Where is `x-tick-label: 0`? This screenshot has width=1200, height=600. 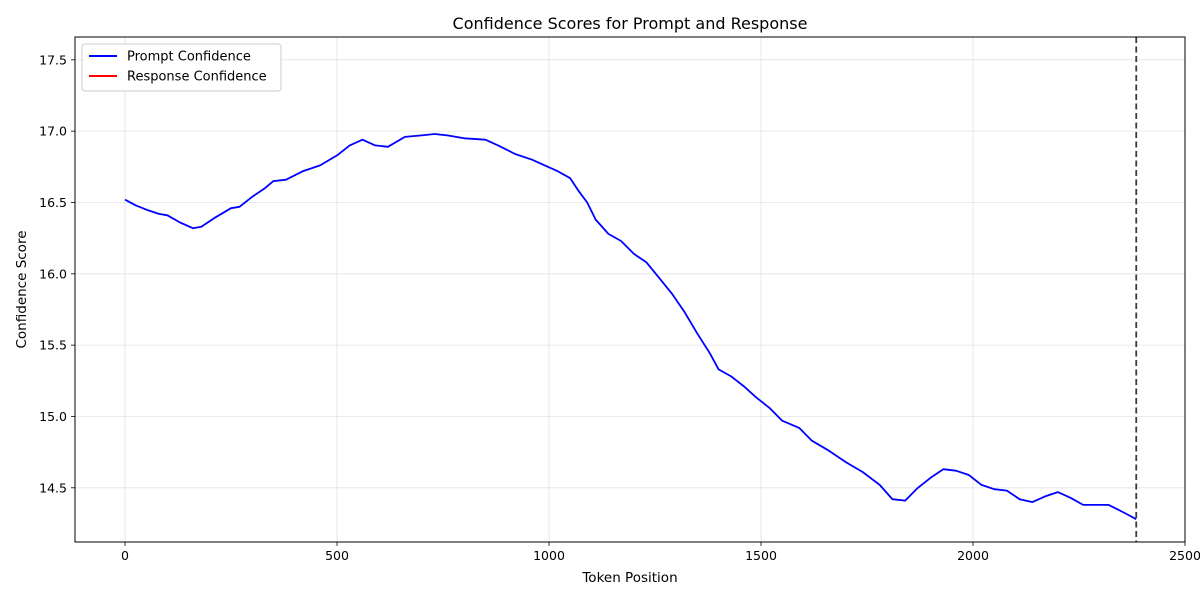
x-tick-label: 0 is located at coordinates (125, 555).